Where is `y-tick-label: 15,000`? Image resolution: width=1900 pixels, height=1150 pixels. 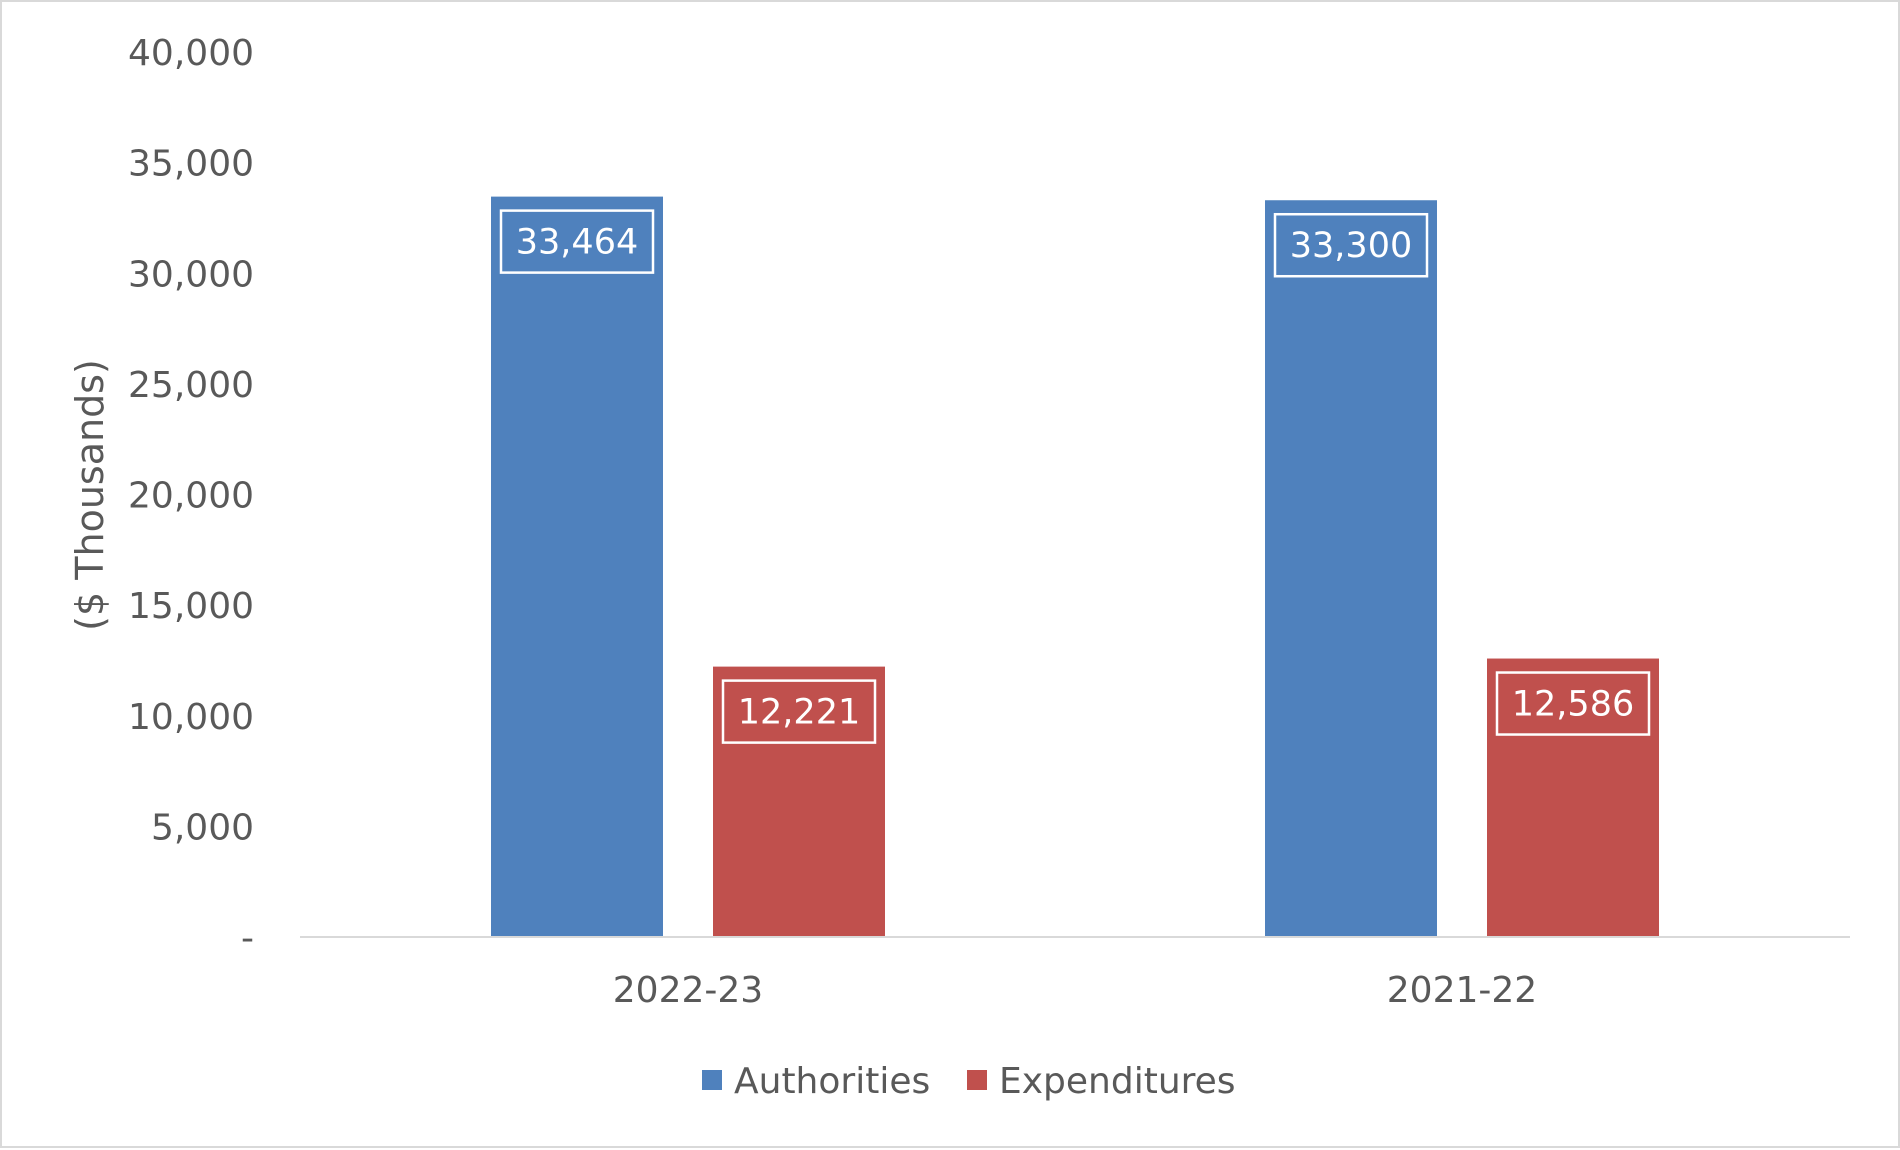 y-tick-label: 15,000 is located at coordinates (191, 606).